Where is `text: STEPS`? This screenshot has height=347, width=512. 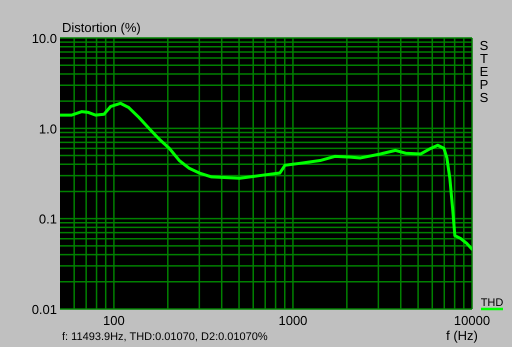
text: STEPS is located at coordinates (484, 71).